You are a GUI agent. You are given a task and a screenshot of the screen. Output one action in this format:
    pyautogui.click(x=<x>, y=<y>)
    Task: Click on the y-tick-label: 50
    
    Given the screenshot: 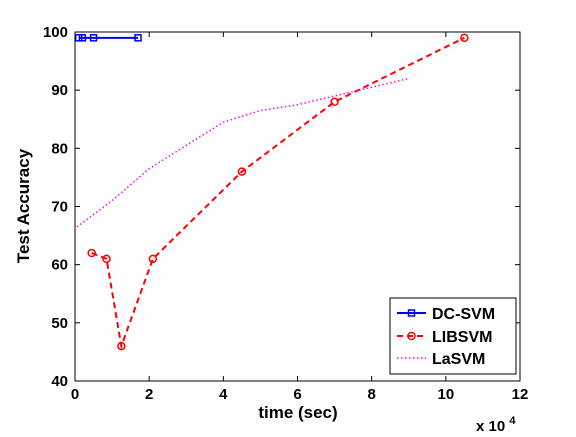 What is the action you would take?
    pyautogui.click(x=59, y=323)
    